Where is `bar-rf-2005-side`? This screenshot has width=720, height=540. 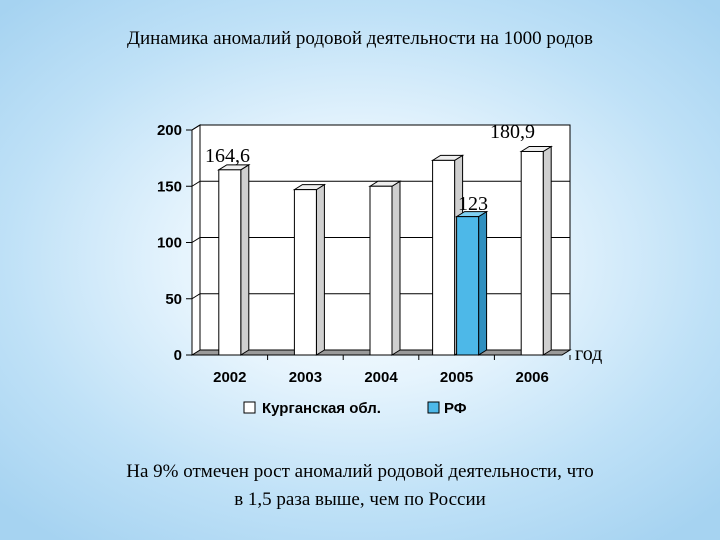
bar-rf-2005-side is located at coordinates (483, 283).